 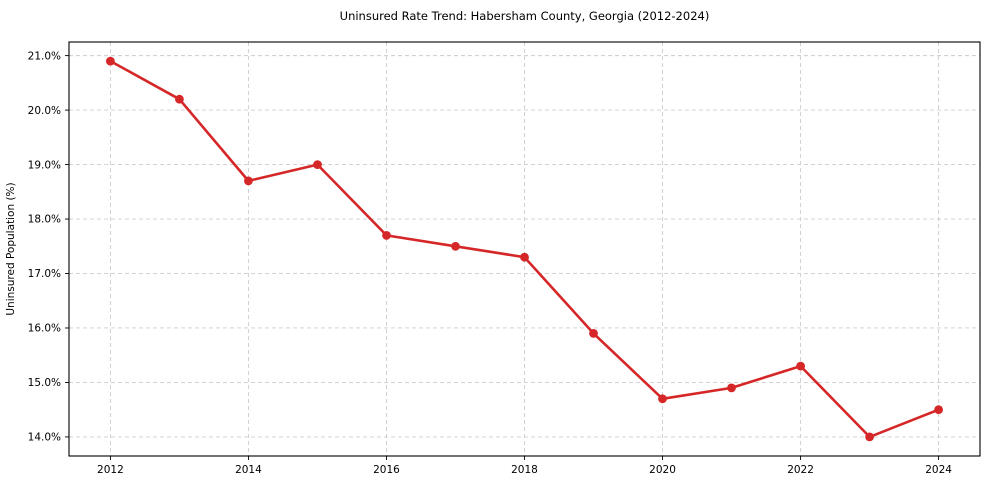 I want to click on x-tick-label: 2020, so click(x=662, y=470).